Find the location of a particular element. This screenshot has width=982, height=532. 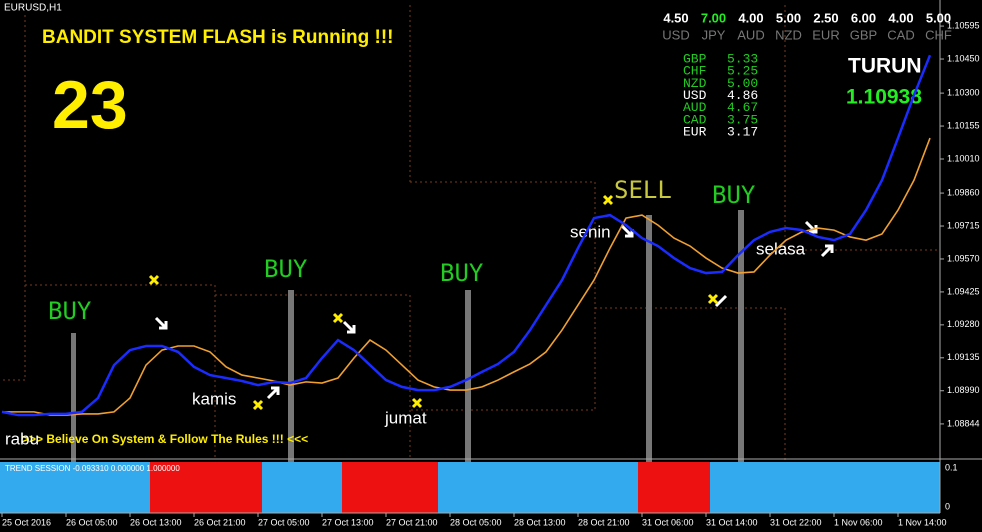

x-tick-label: 28 Oct 05:00 is located at coordinates (476, 522).